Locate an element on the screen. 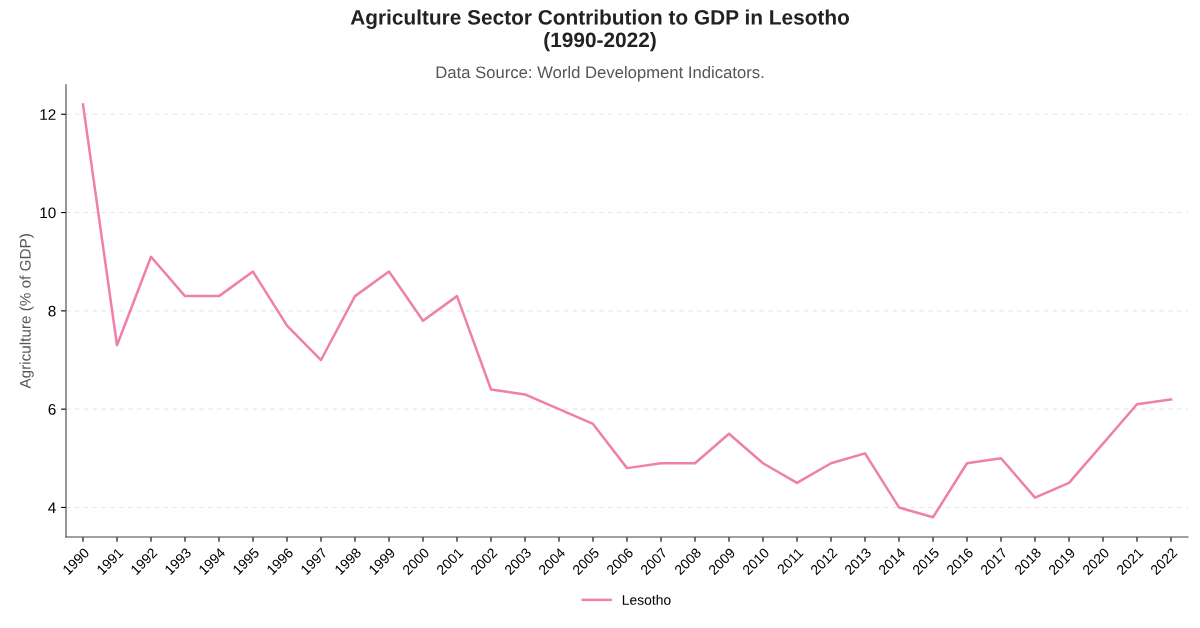 The width and height of the screenshot is (1200, 628). chart-title: Agriculture Sector Contribution to GDP in Lesotho (1990-2022) is located at coordinates (600, 30).